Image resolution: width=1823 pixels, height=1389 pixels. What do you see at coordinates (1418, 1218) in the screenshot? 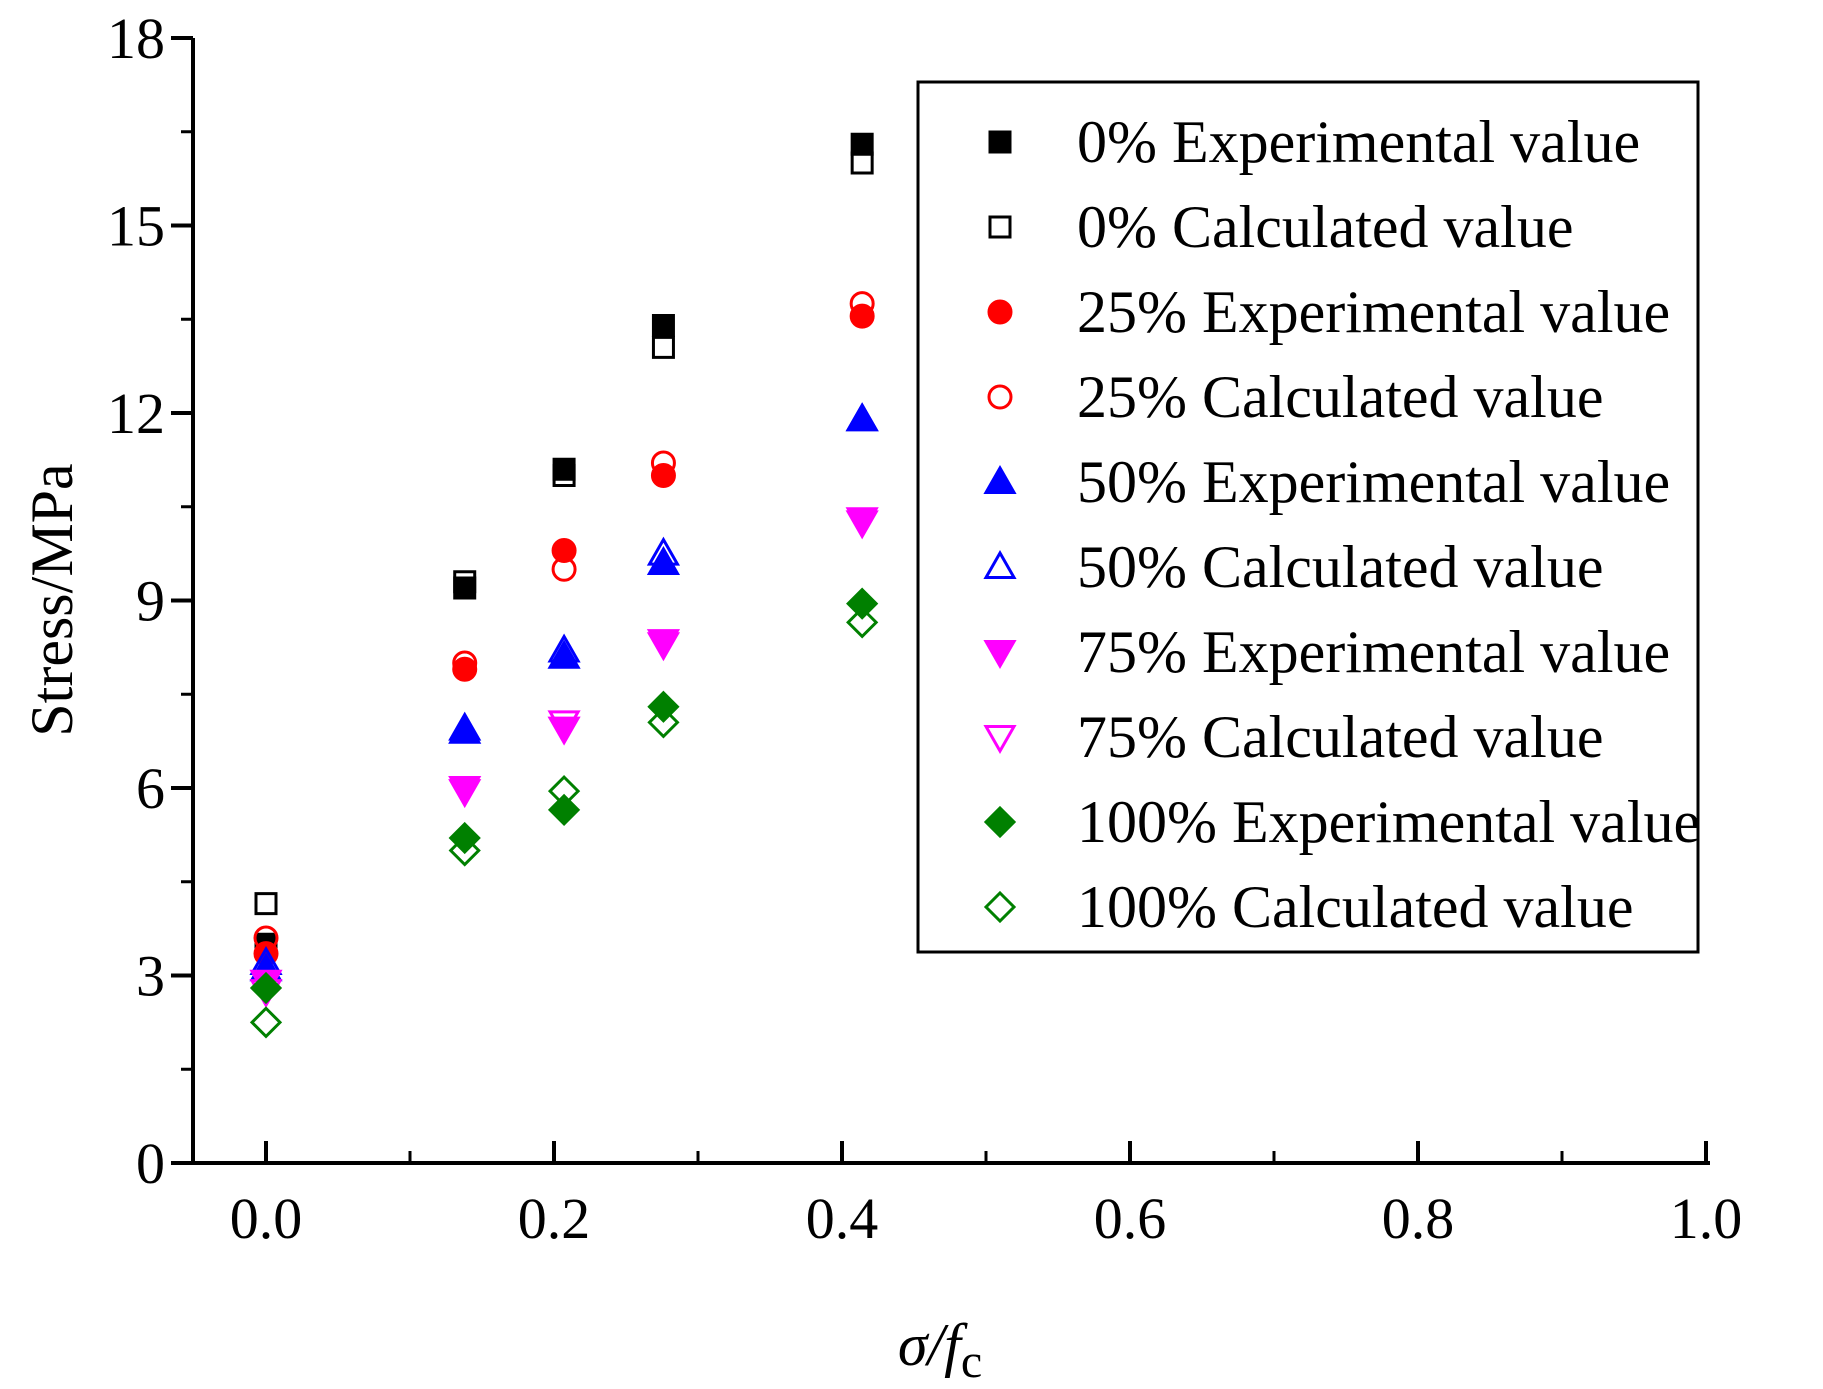
I see `x-tick-label-0.8: 0.8` at bounding box center [1418, 1218].